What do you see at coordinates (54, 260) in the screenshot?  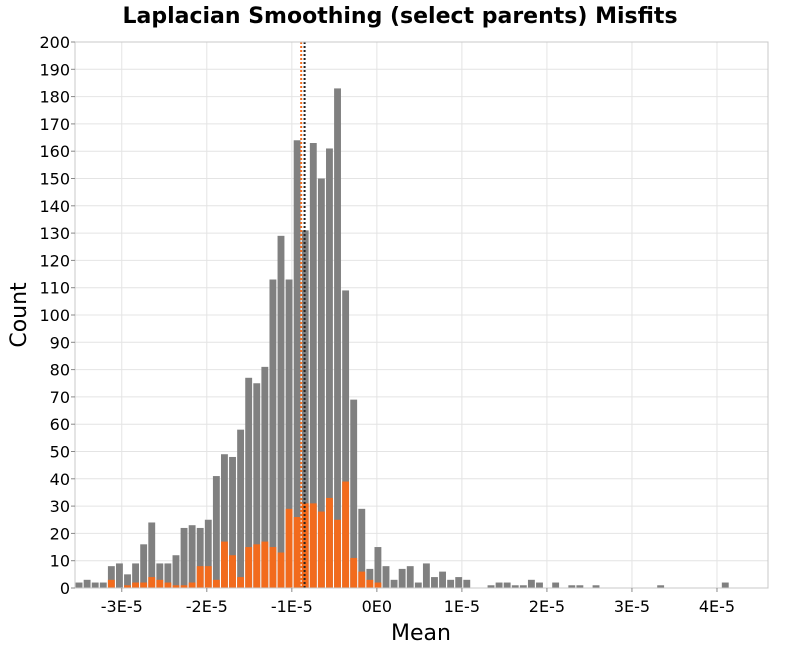 I see `y-tick-label: 120` at bounding box center [54, 260].